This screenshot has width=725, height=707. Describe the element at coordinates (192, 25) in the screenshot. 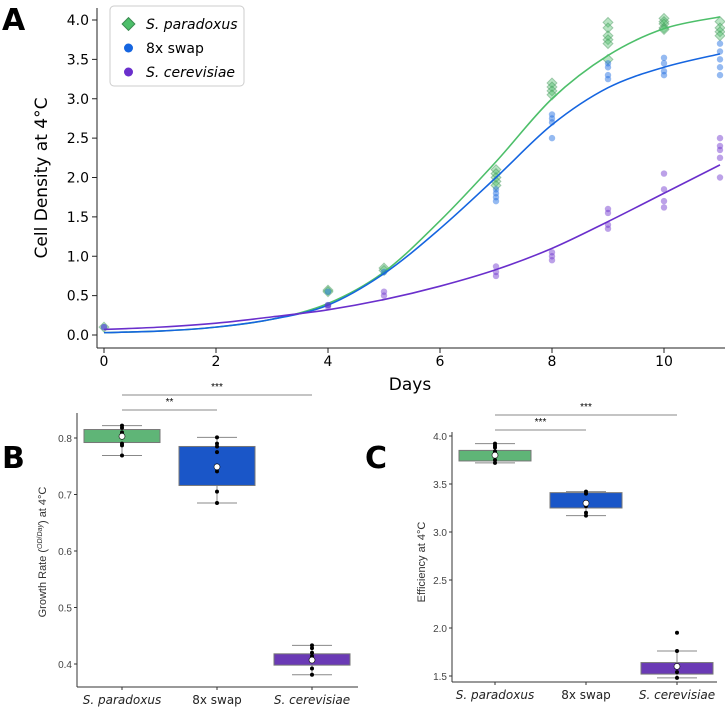

I see `legend-label: S. paradoxus` at that location.